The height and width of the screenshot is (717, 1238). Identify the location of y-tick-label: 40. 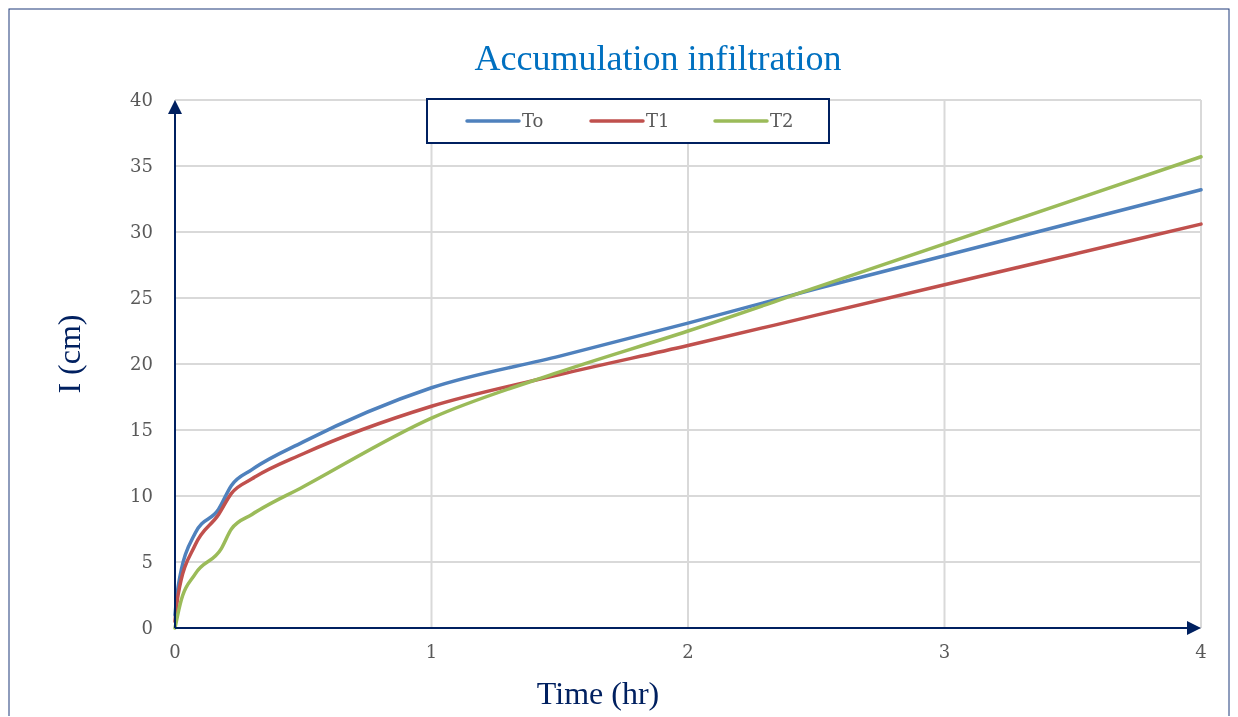
(141, 100).